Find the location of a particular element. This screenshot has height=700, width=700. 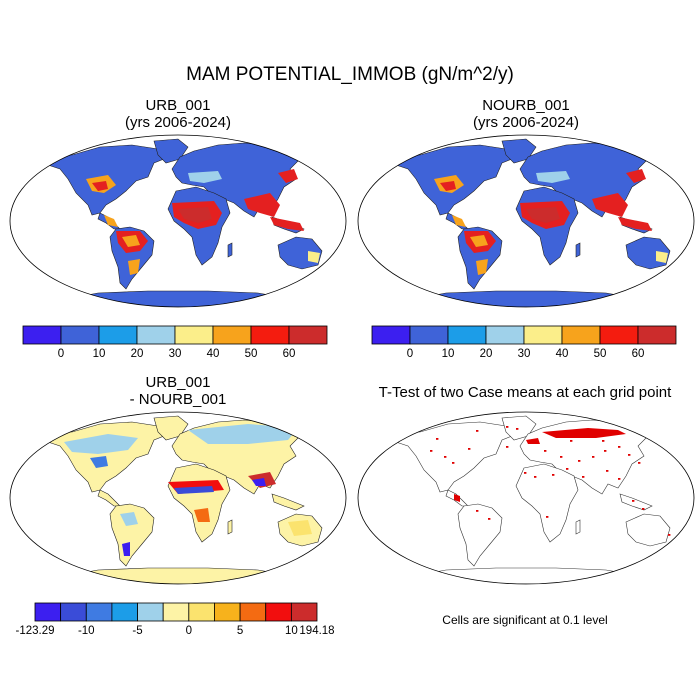

colorbar-nourb-label-0: 0 is located at coordinates (410, 354).